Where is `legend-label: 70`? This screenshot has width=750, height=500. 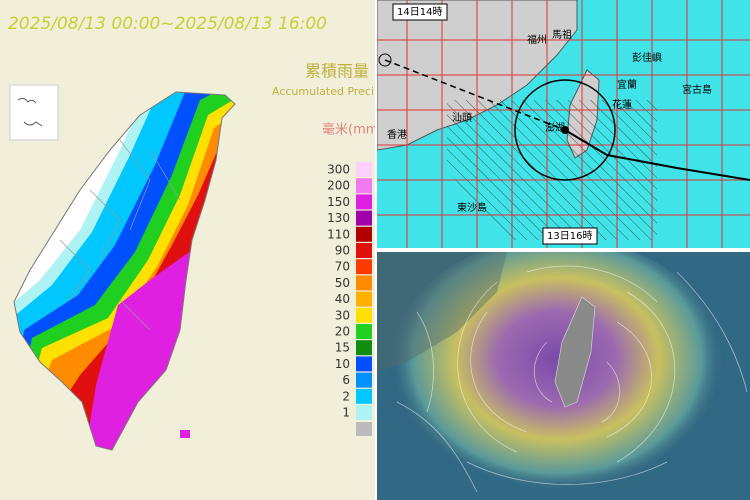 legend-label: 70 is located at coordinates (342, 267).